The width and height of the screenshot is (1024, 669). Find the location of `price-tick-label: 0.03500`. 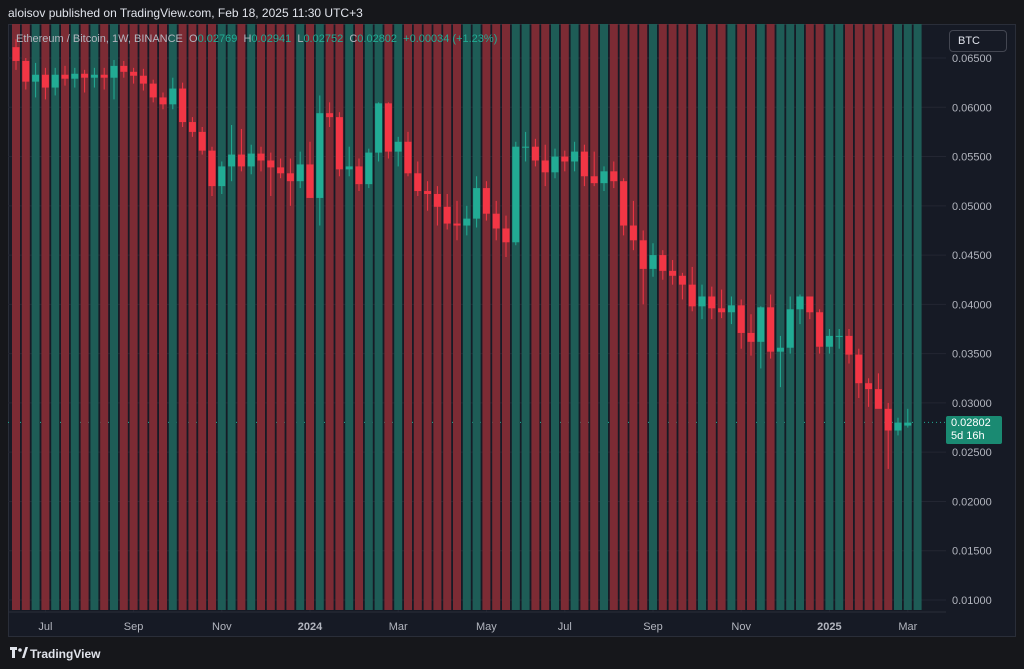

price-tick-label: 0.03500 is located at coordinates (972, 355).